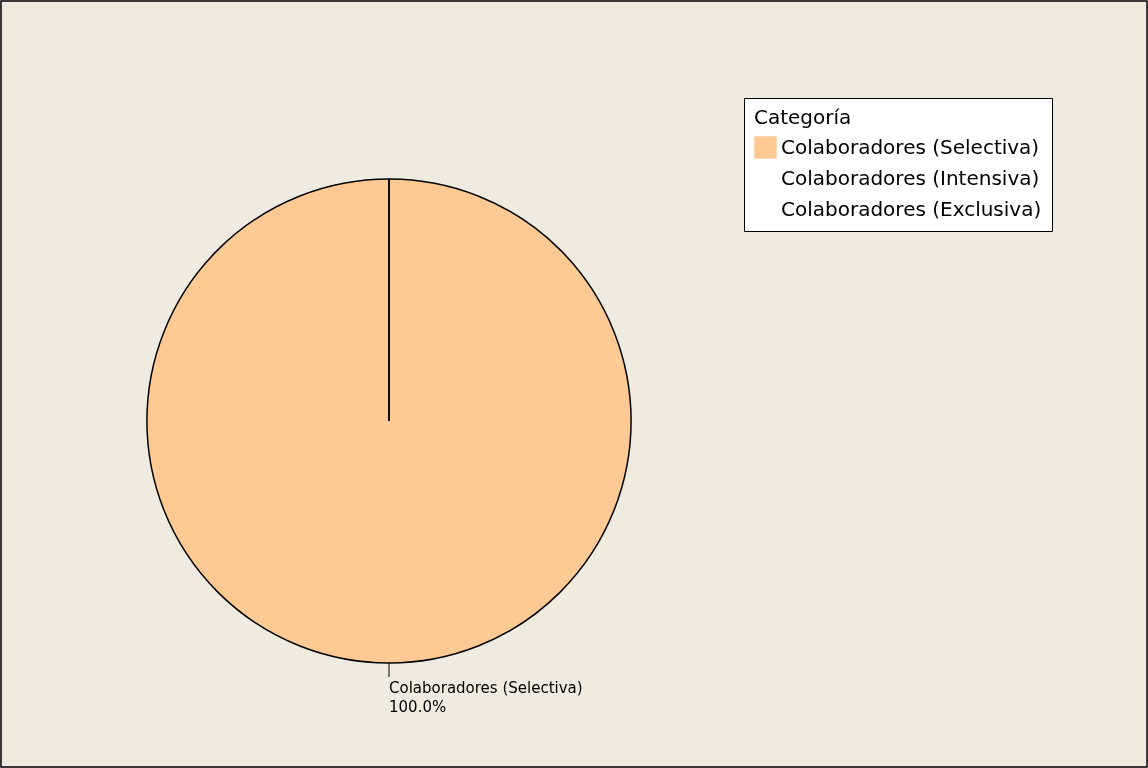 This screenshot has width=1148, height=768. Describe the element at coordinates (803, 117) in the screenshot. I see `legend-title: Categoría` at that location.